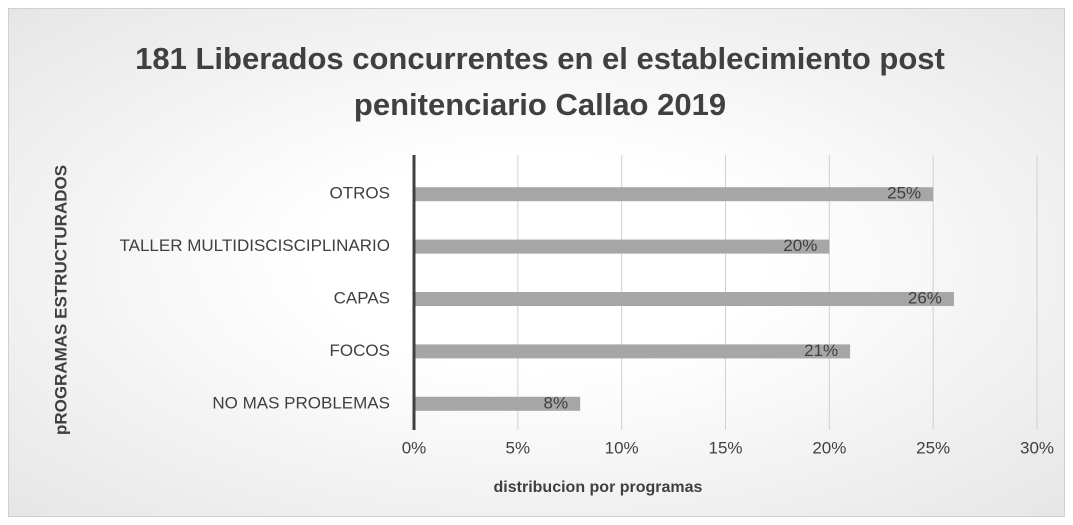 This screenshot has width=1073, height=525. I want to click on data-label: 20%, so click(800, 245).